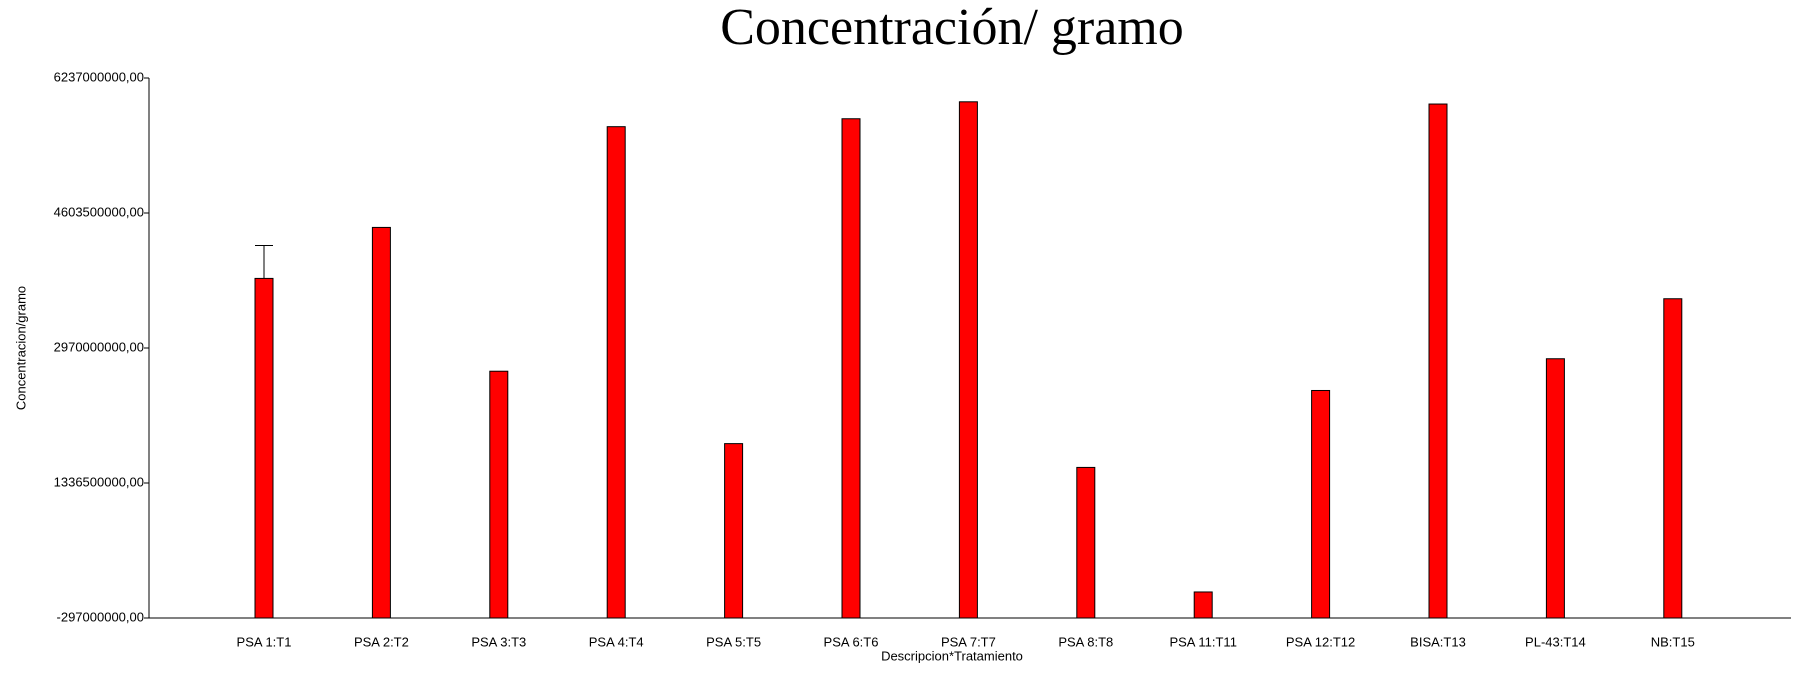 The height and width of the screenshot is (679, 1800). I want to click on x-tick-label: PSA 1:T1, so click(264, 641).